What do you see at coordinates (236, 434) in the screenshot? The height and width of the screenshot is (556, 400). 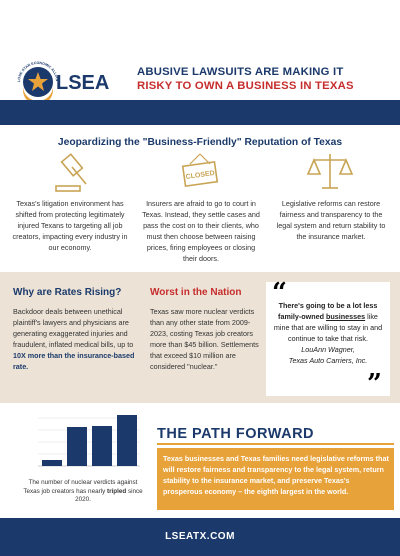 I see `path-heading: THE PATH FORWARD` at bounding box center [236, 434].